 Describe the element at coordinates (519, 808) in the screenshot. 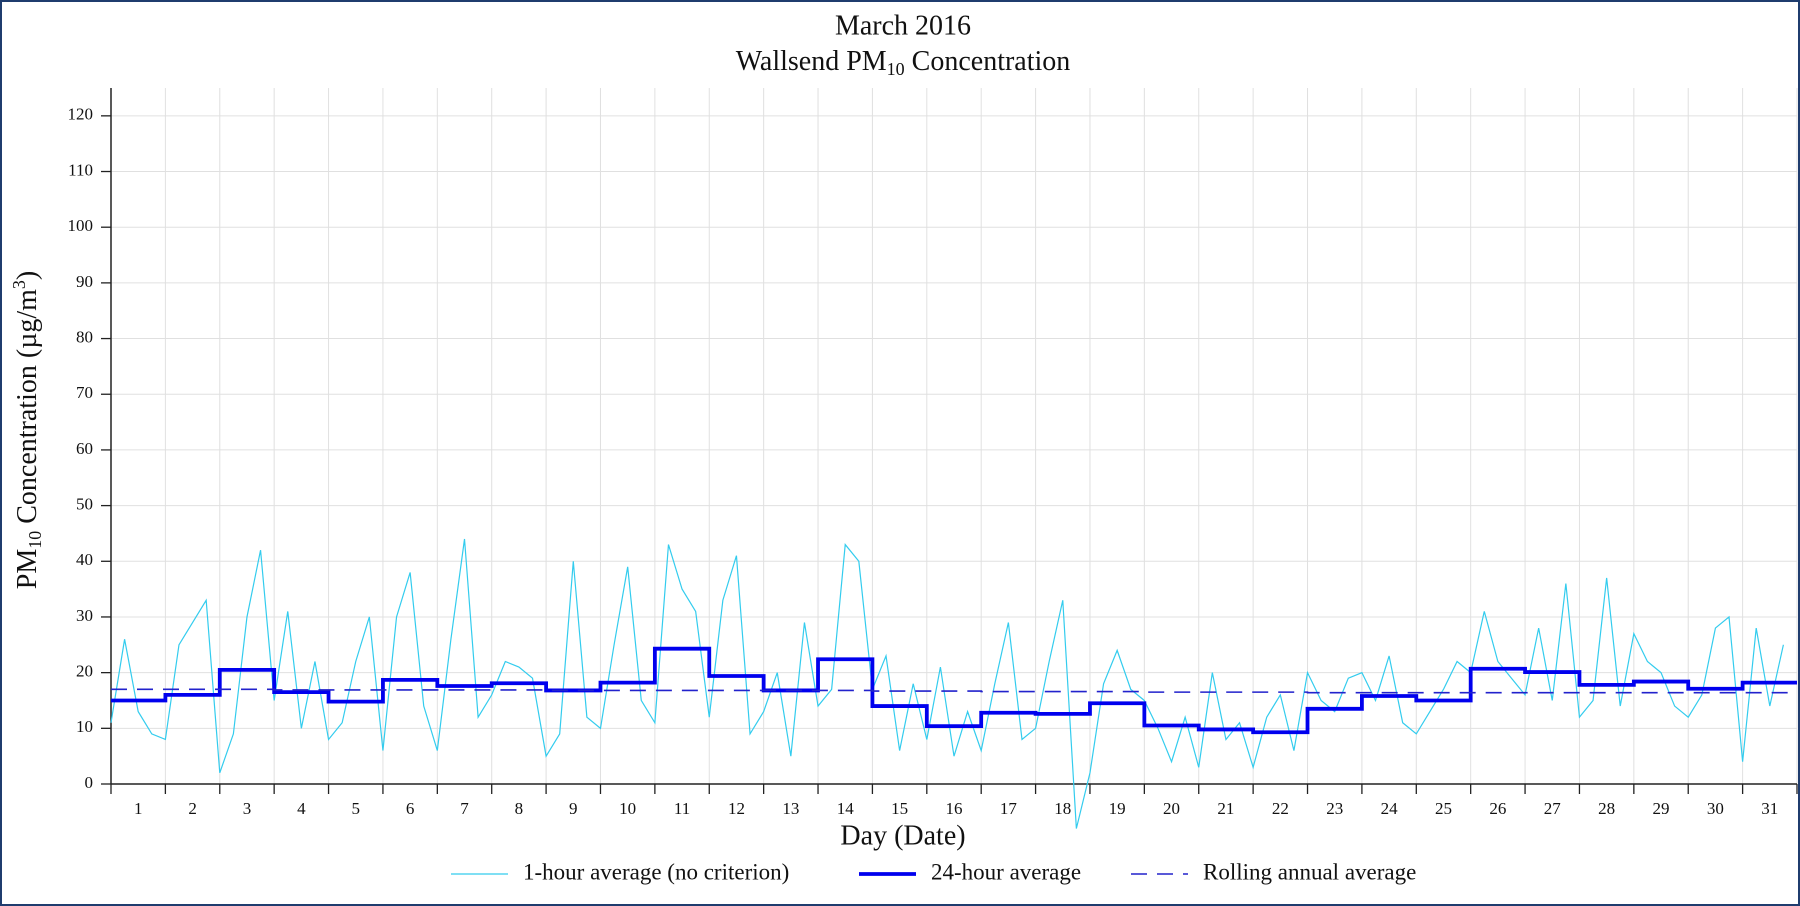

I see `x-tick-label: 8` at that location.